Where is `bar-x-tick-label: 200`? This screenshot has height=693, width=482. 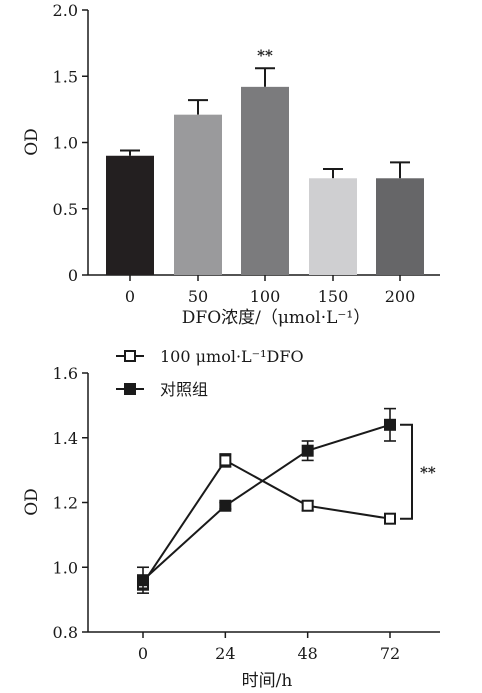 bar-x-tick-label: 200 is located at coordinates (400, 296).